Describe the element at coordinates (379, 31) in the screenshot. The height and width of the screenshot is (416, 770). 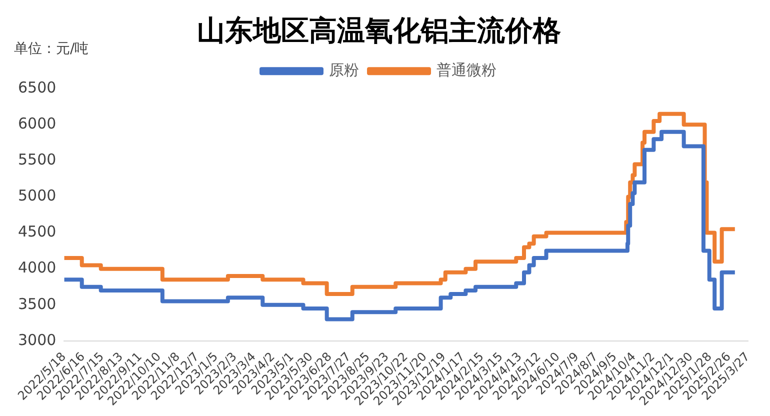
I see `chart-title: 山东地区高温氧化铝主流价格` at that location.